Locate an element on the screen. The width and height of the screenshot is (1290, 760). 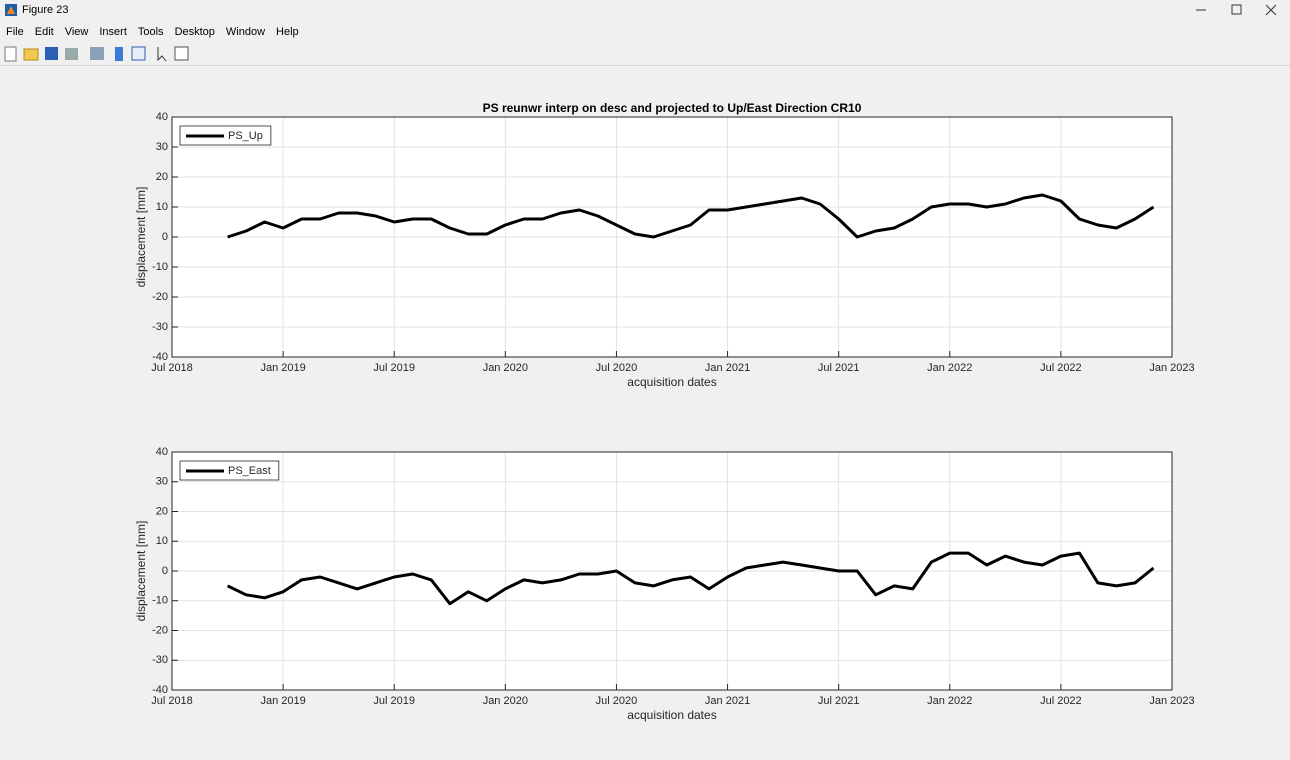
menu-item: Tools is located at coordinates (150, 32).